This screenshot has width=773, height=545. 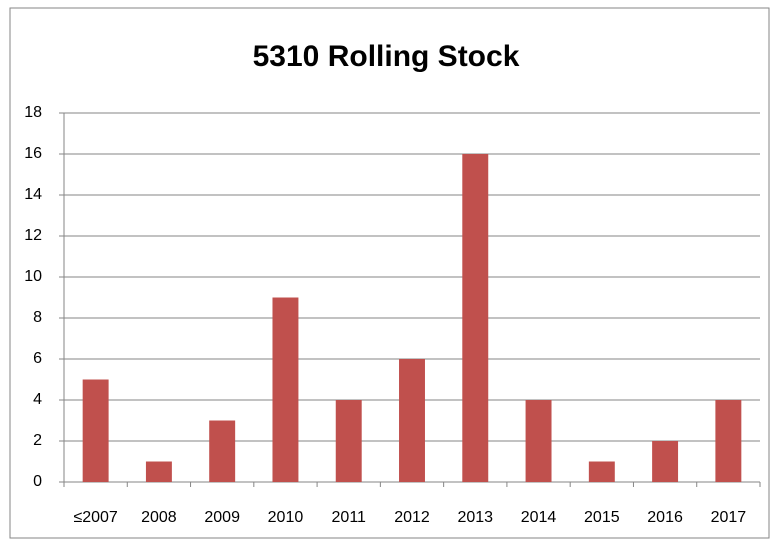 What do you see at coordinates (37, 481) in the screenshot?
I see `y-tick-label: 0` at bounding box center [37, 481].